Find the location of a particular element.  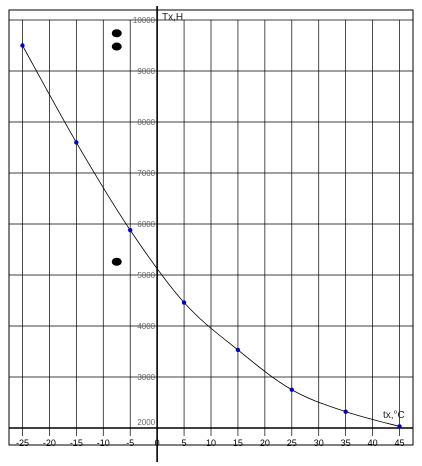

y-tick-label: 8000 is located at coordinates (146, 122).